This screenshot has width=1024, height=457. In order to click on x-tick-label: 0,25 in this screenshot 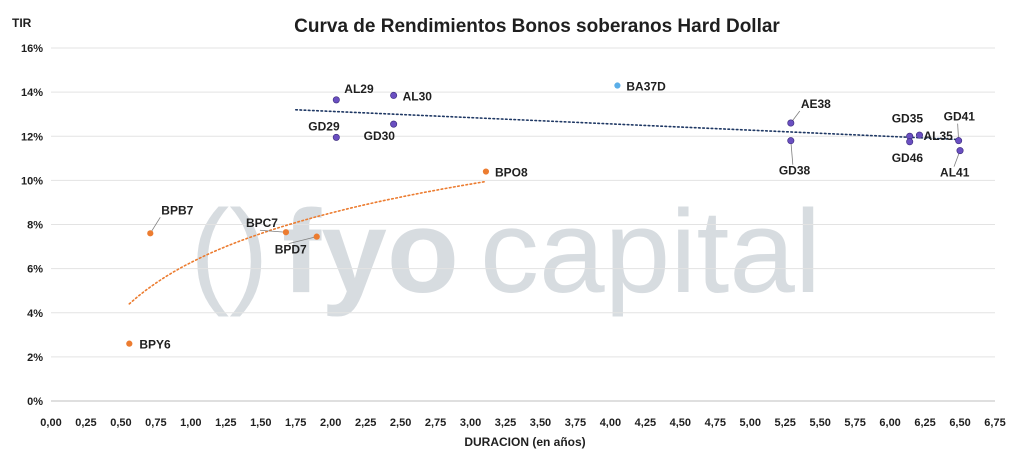, I will do `click(85, 423)`.